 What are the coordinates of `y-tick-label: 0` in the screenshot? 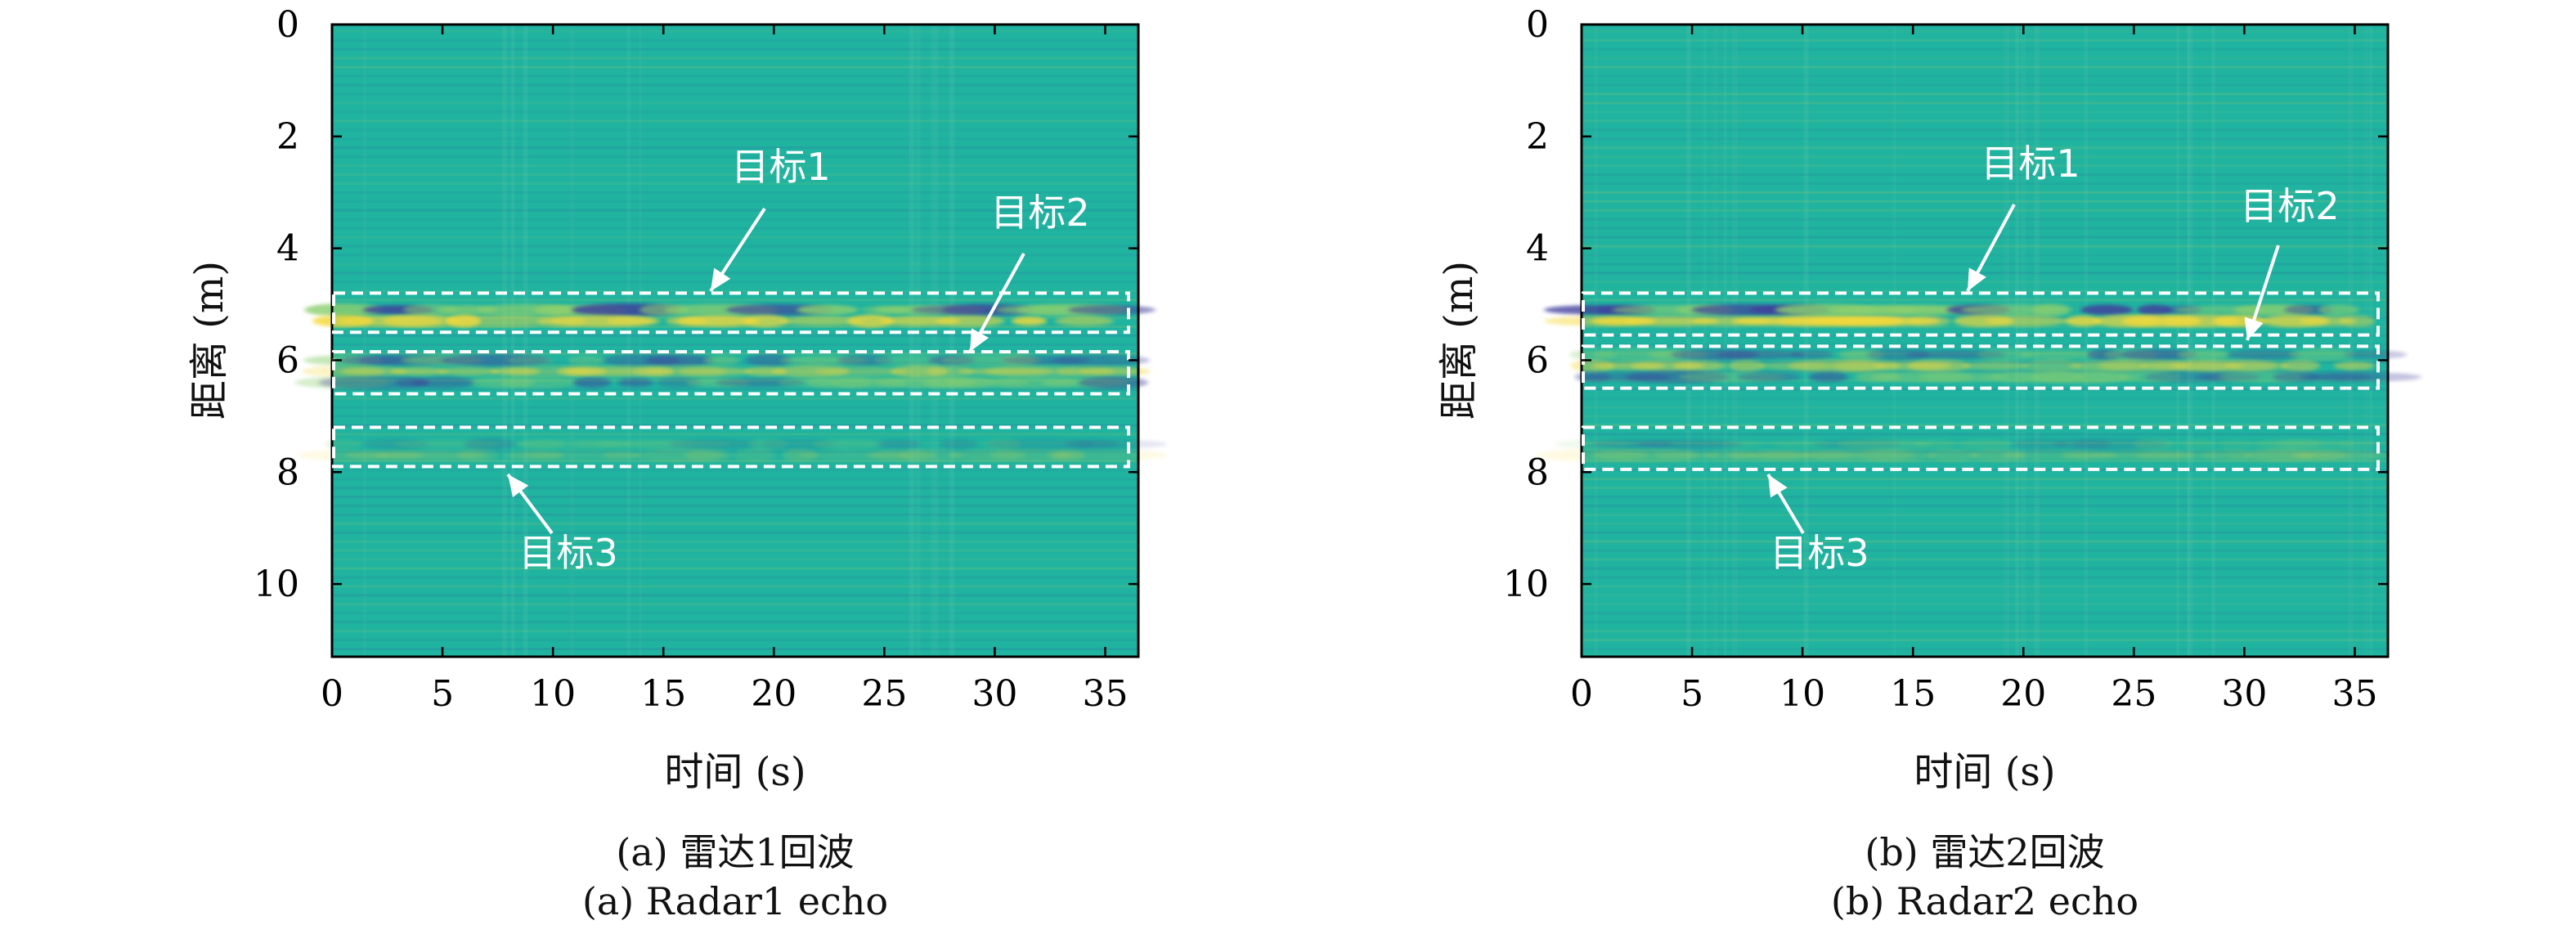 It's located at (287, 25).